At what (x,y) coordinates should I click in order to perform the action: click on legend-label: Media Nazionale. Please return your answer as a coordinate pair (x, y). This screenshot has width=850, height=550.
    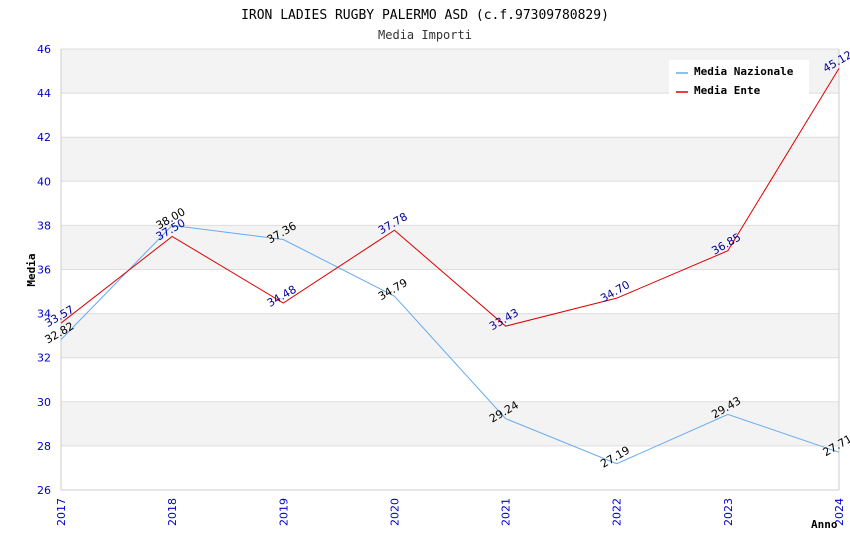
    Looking at the image, I should click on (744, 71).